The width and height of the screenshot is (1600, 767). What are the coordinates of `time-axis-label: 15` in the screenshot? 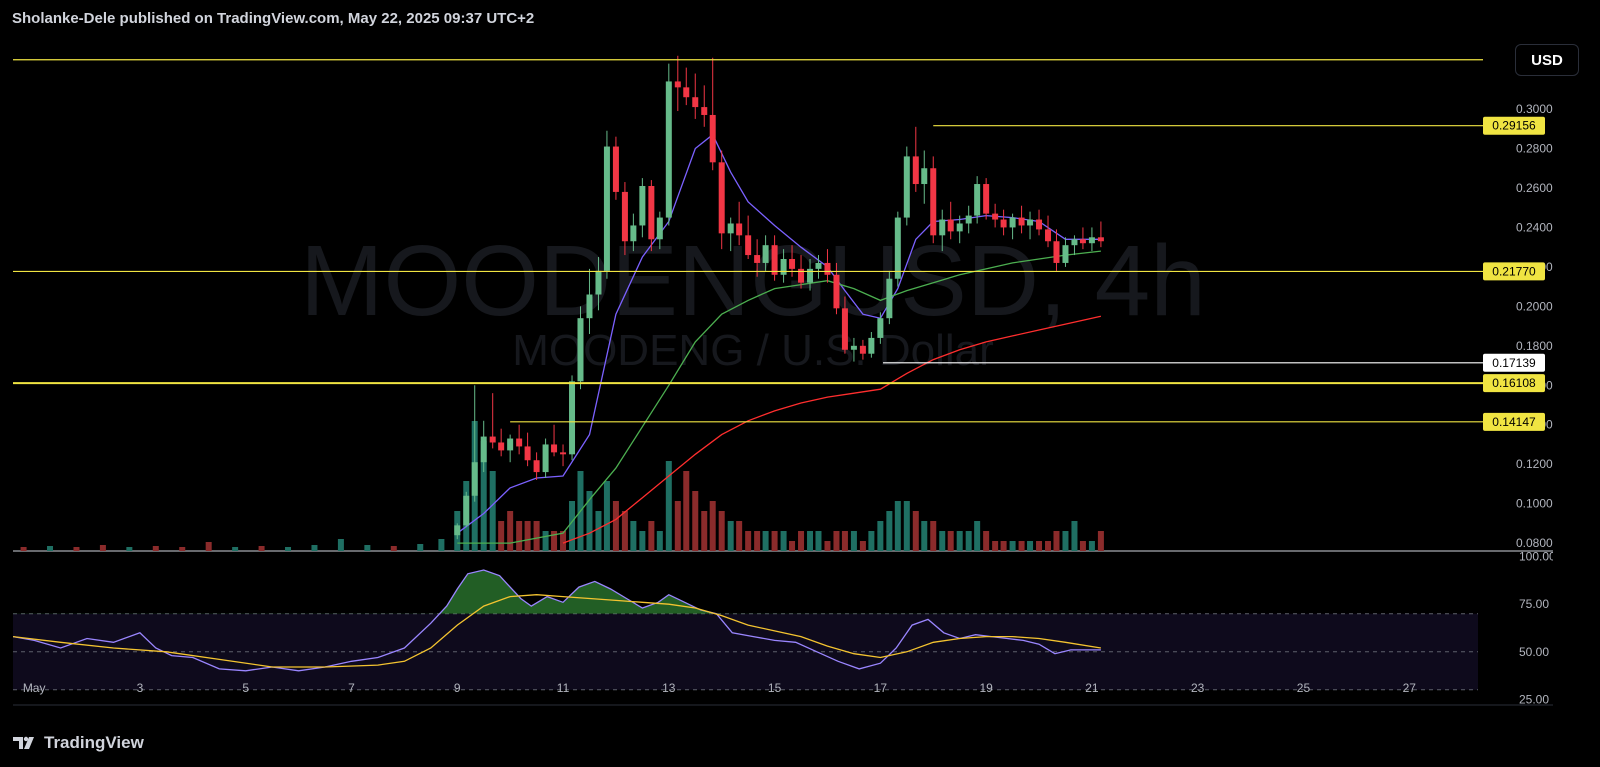 It's located at (775, 688).